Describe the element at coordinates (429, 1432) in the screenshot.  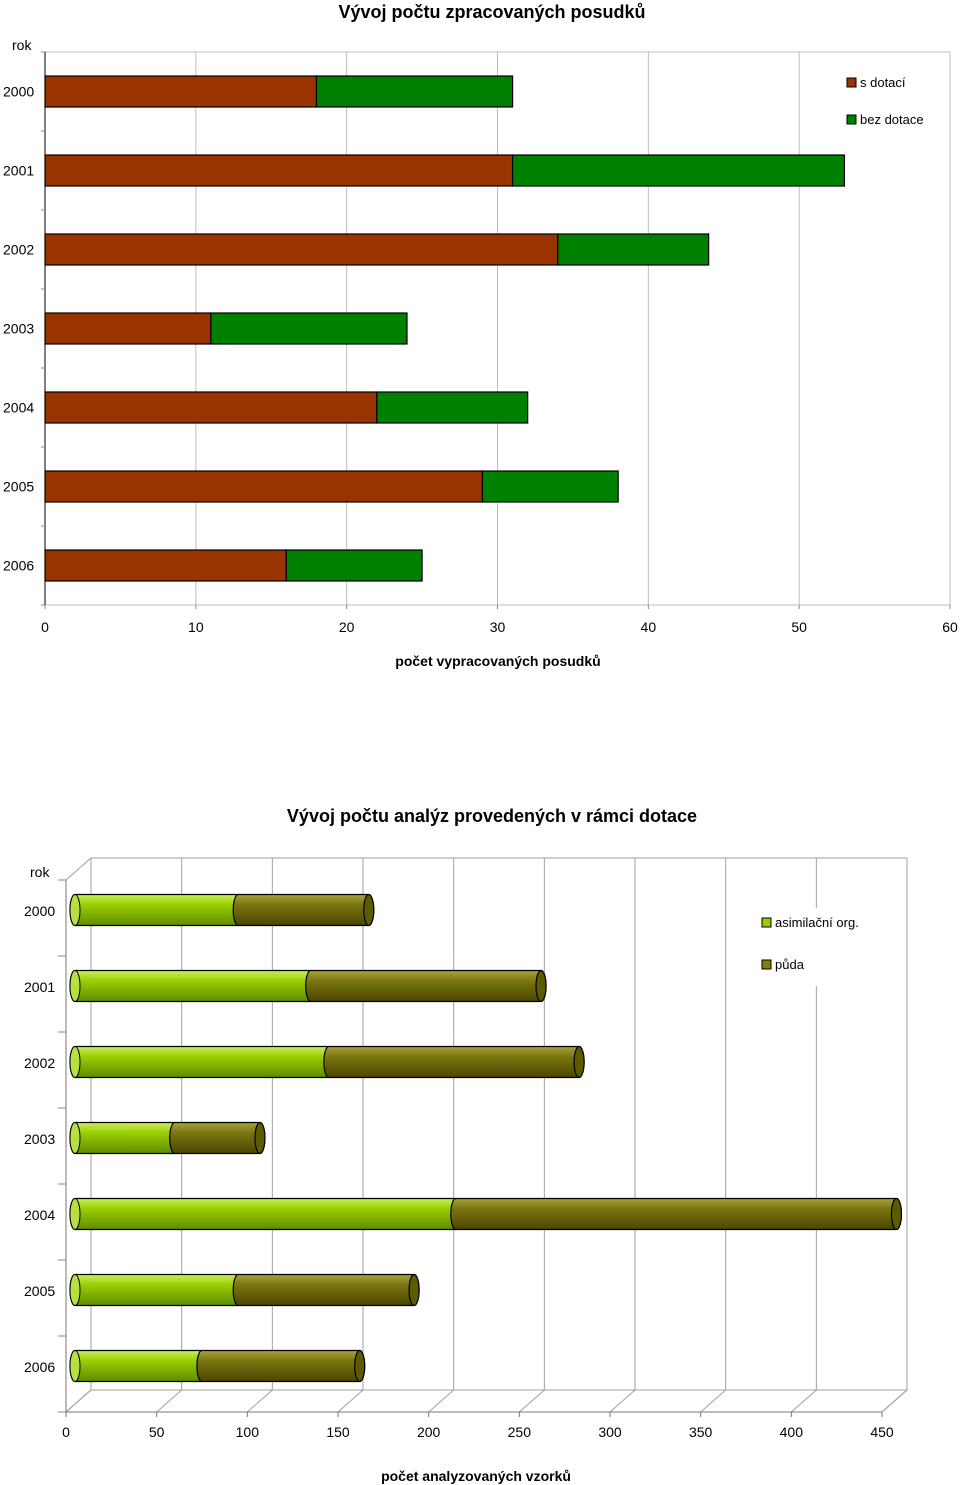
I see `chart2-x-tick-label: 200` at that location.